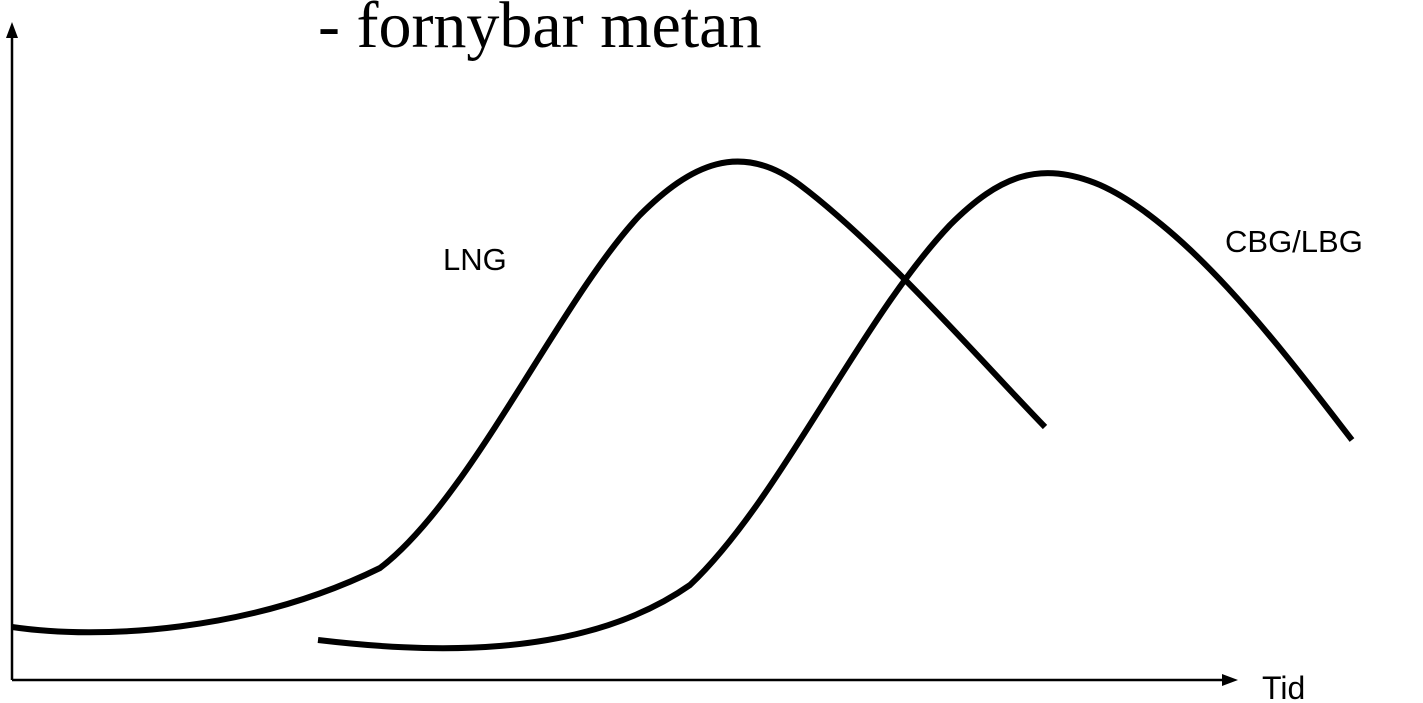 This screenshot has height=703, width=1423. I want to click on x-axis-arrow, so click(1230, 680).